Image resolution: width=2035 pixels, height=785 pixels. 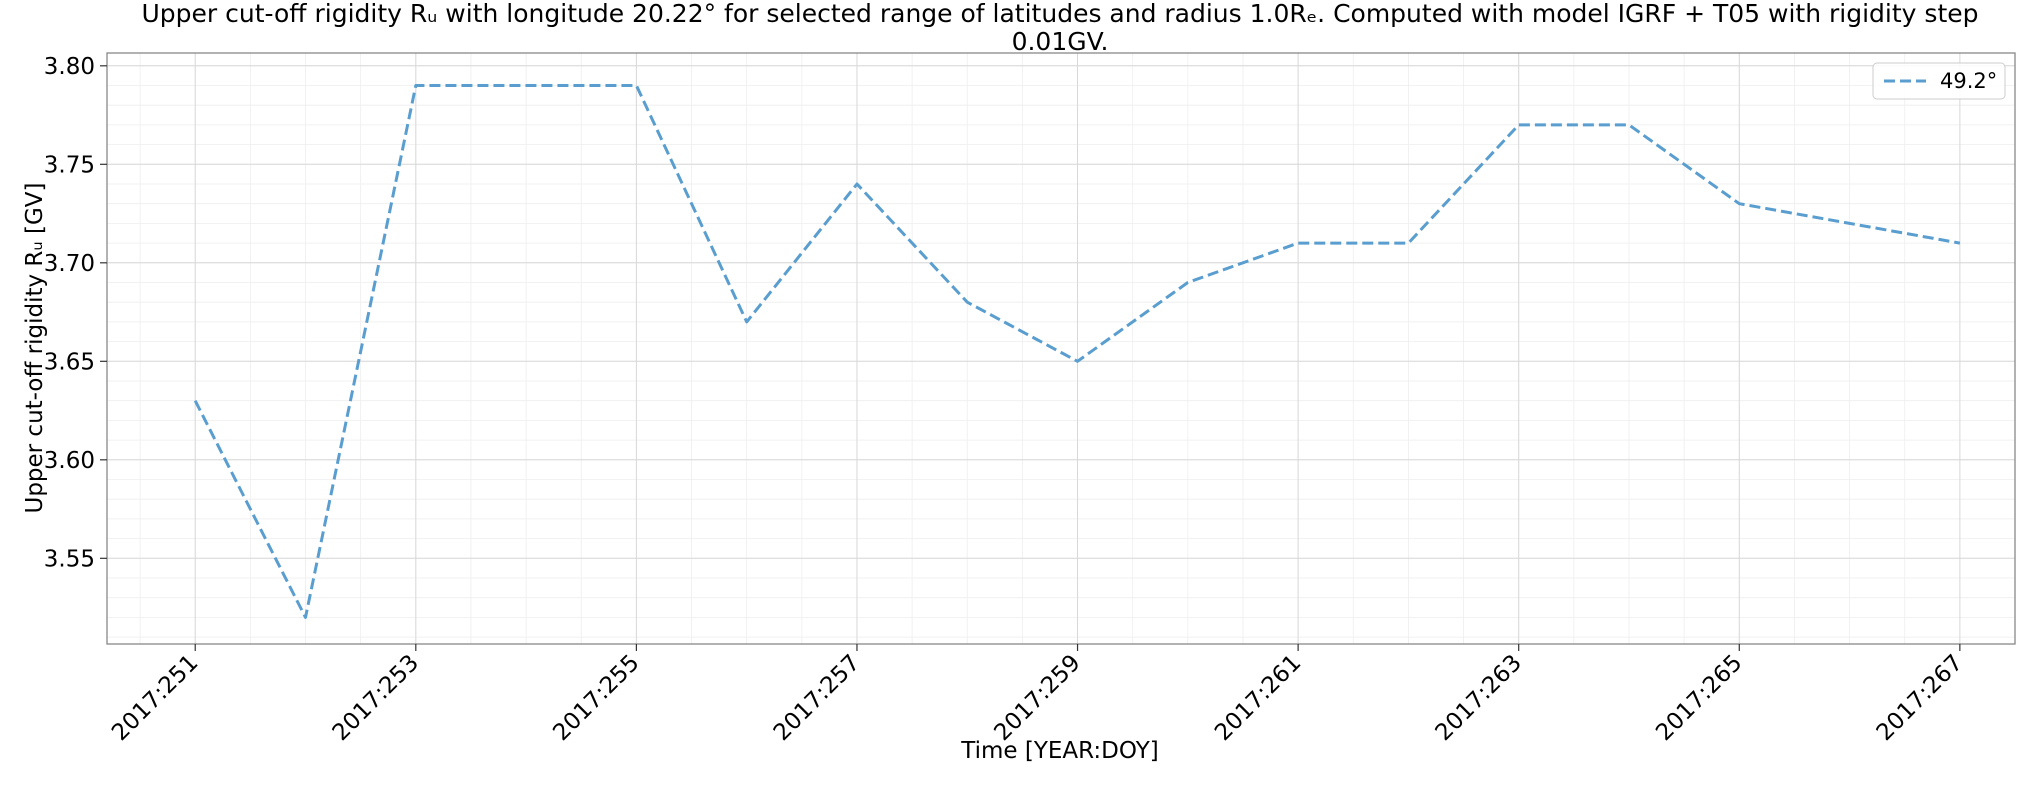 I want to click on legend-box, so click(x=1939, y=81).